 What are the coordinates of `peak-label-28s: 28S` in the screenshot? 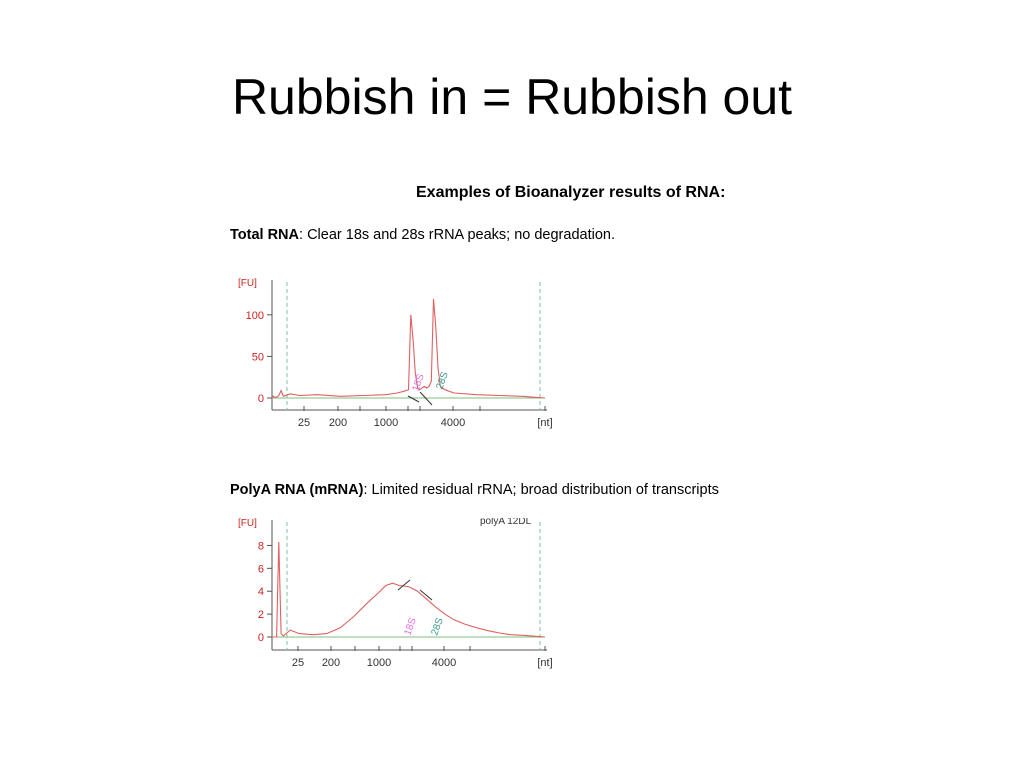 It's located at (437, 626).